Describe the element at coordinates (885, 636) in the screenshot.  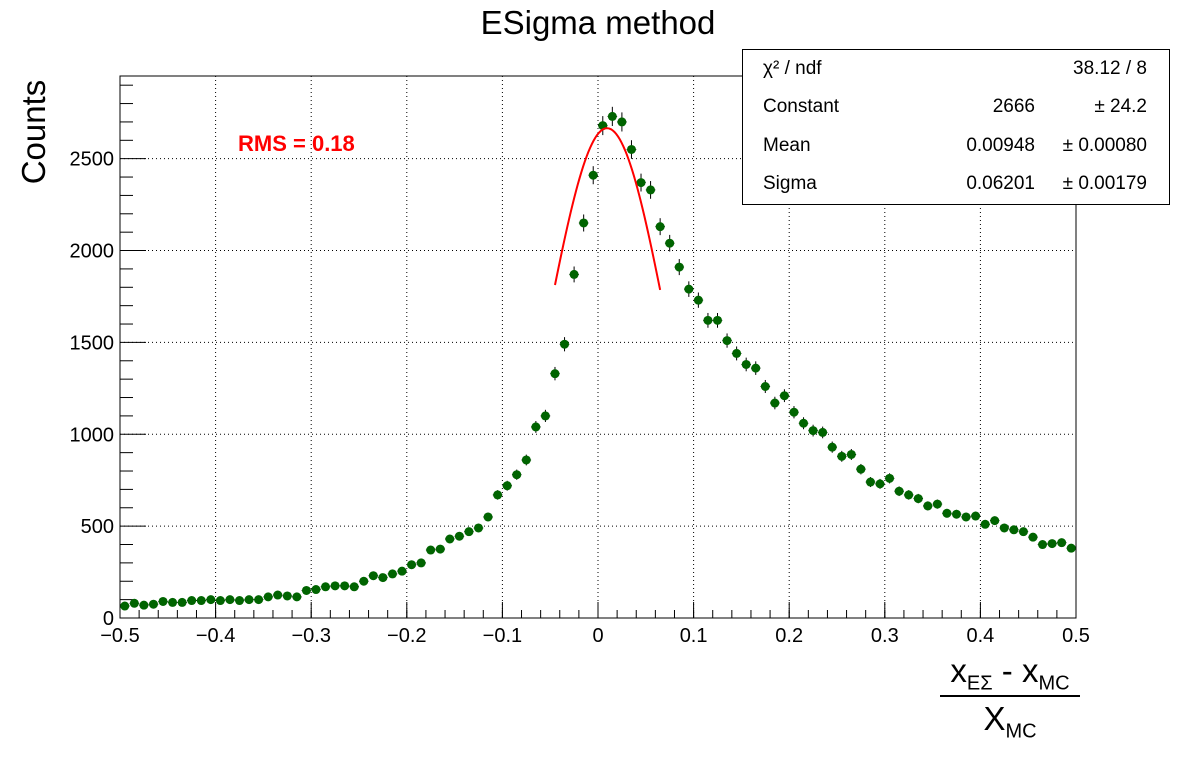
I see `x-tick-label: 0.3` at that location.